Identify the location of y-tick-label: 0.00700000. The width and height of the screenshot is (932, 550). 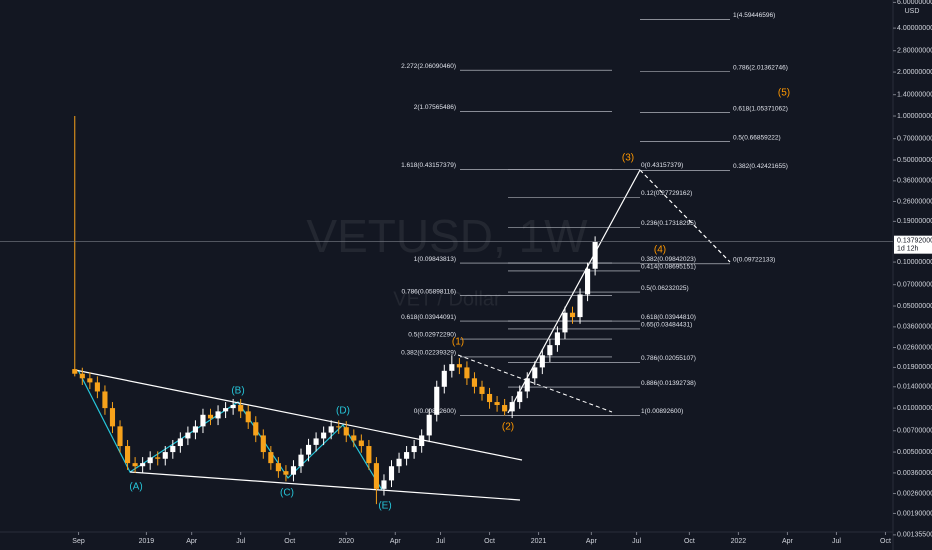
(914, 431).